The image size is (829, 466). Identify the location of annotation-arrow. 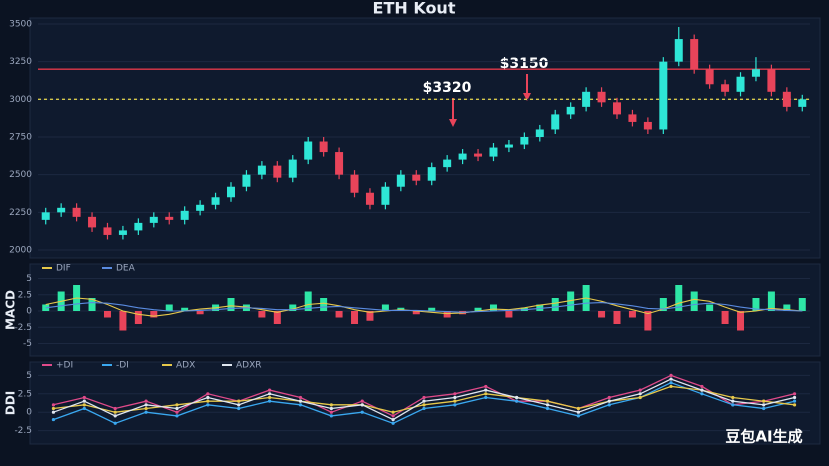
(453, 123).